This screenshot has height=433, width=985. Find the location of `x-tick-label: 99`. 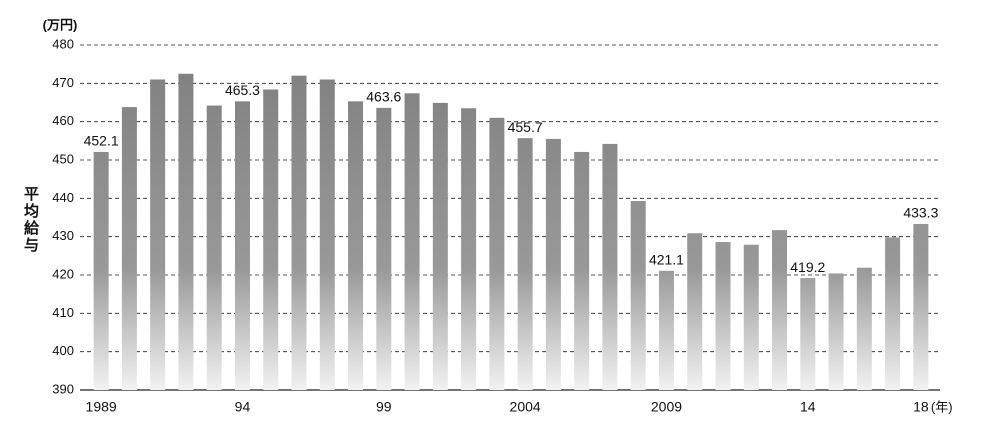

x-tick-label: 99 is located at coordinates (384, 407).